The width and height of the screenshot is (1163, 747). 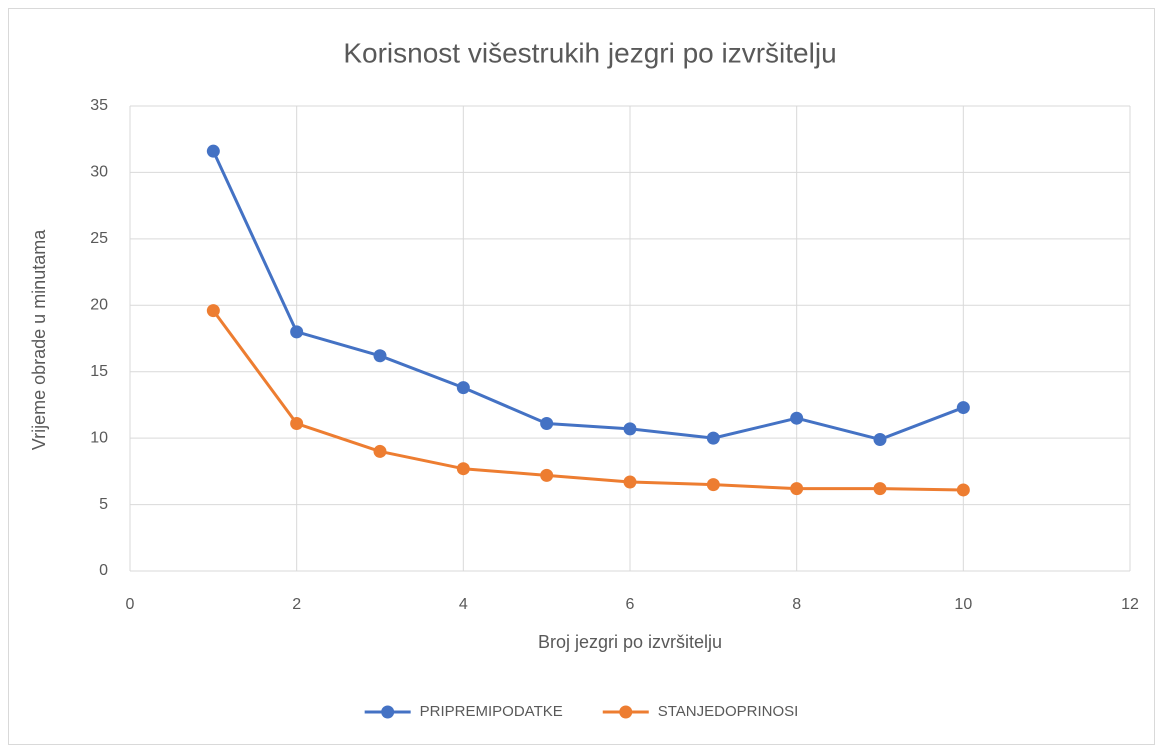 I want to click on y-tick-label: 25, so click(x=99, y=238).